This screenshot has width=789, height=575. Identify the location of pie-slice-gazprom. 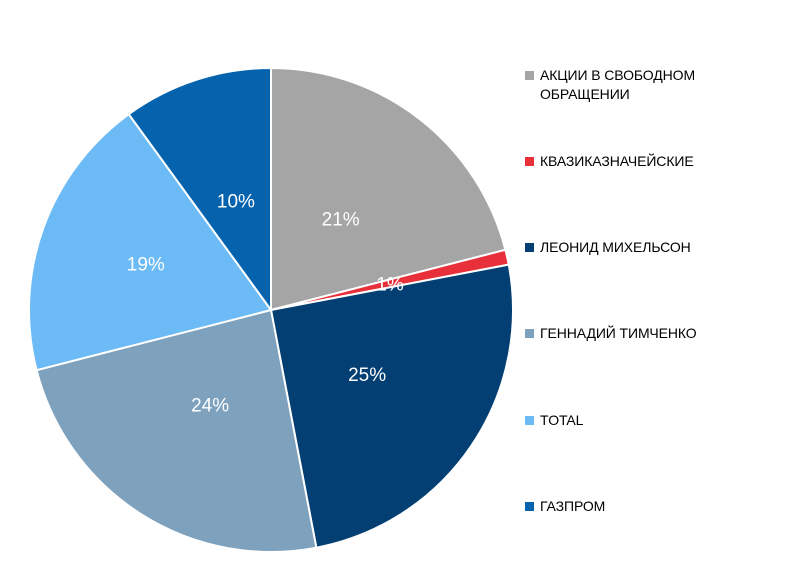
(199, 189).